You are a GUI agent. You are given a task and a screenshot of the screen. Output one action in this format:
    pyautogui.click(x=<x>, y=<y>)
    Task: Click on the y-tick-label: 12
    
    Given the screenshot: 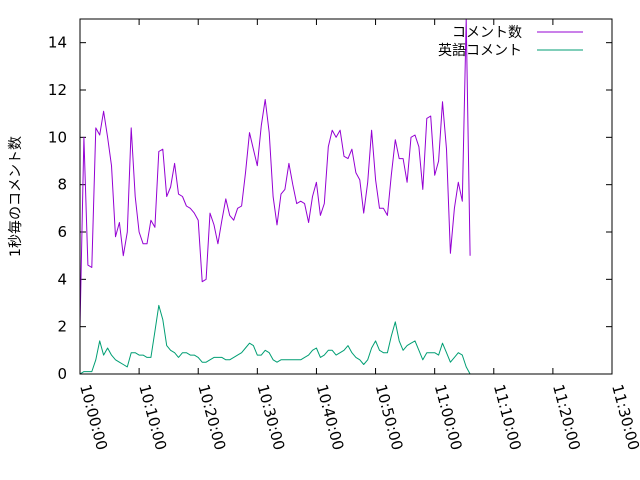 What is the action you would take?
    pyautogui.click(x=57, y=90)
    